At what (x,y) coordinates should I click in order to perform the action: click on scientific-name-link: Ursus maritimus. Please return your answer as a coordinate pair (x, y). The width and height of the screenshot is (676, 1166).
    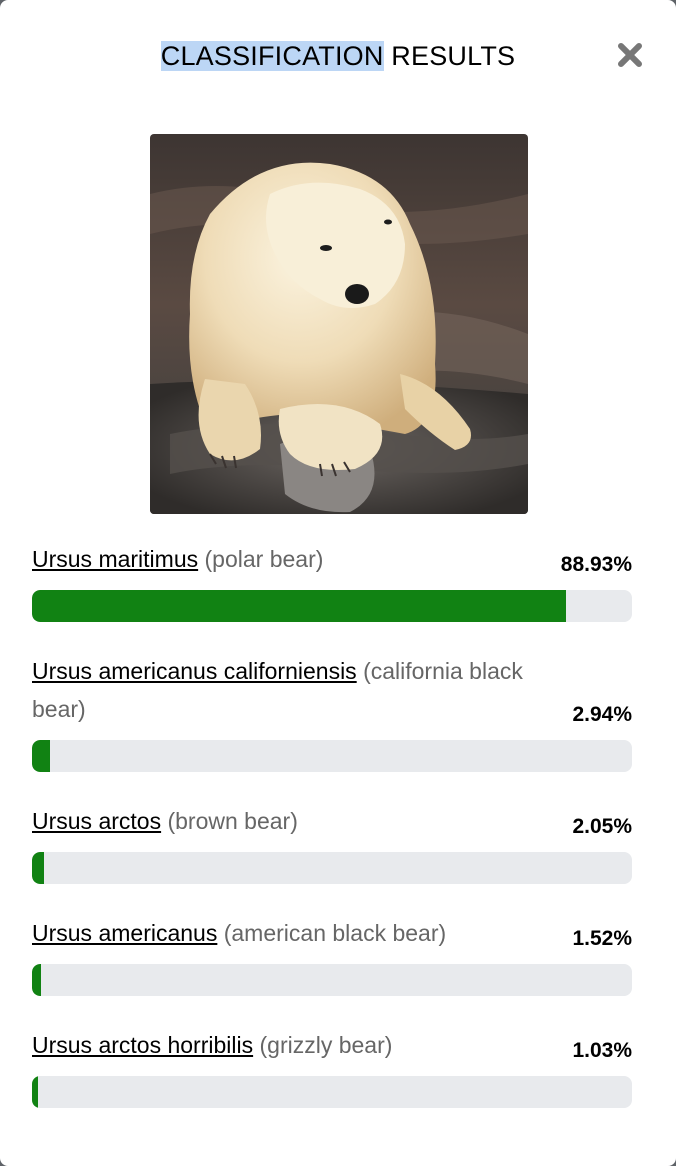
    Looking at the image, I should click on (115, 559).